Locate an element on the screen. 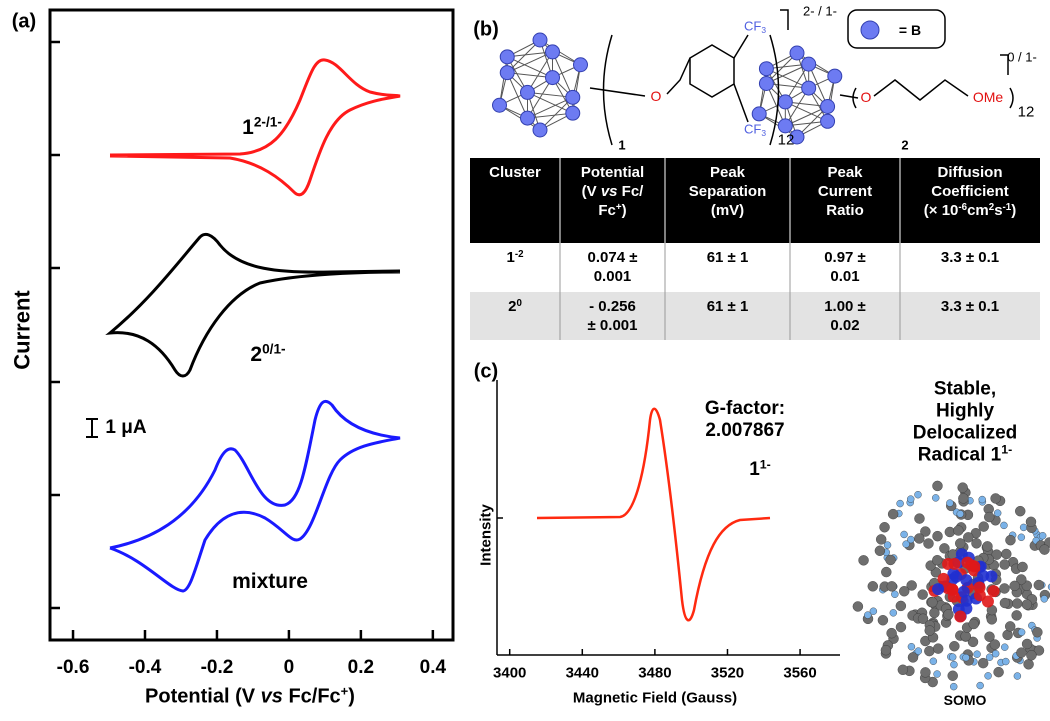 The width and height of the screenshot is (1050, 721). text-run: Stable, is located at coordinates (965, 389).